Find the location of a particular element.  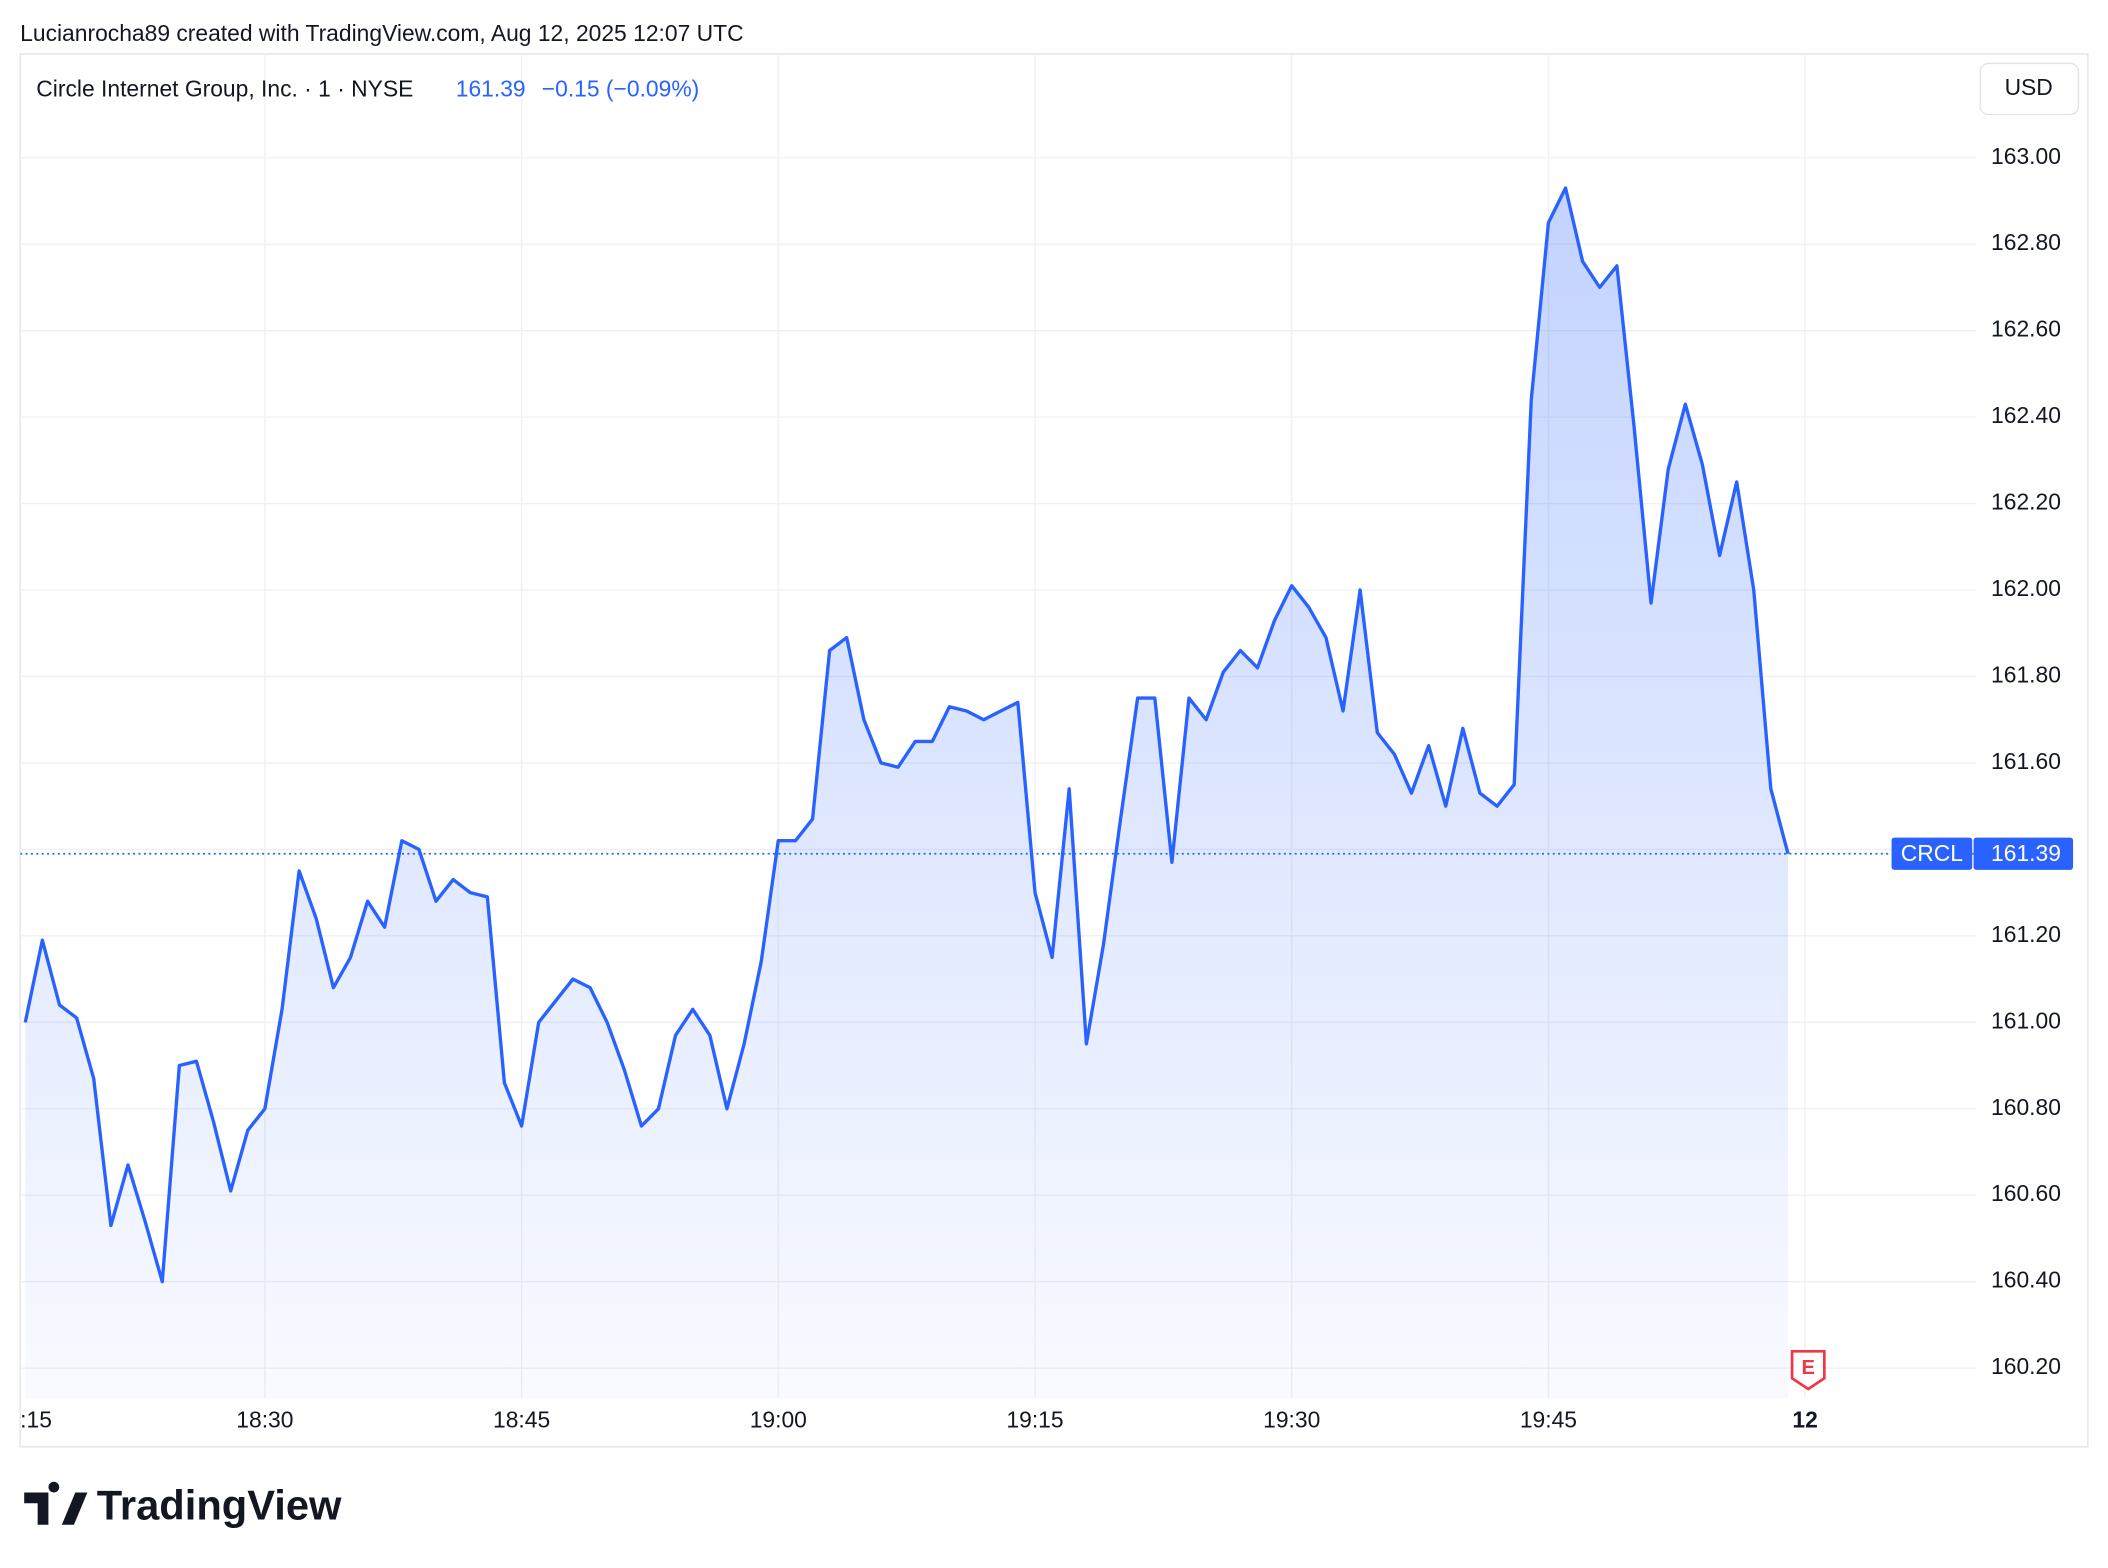

currency-button is located at coordinates (2029, 89).